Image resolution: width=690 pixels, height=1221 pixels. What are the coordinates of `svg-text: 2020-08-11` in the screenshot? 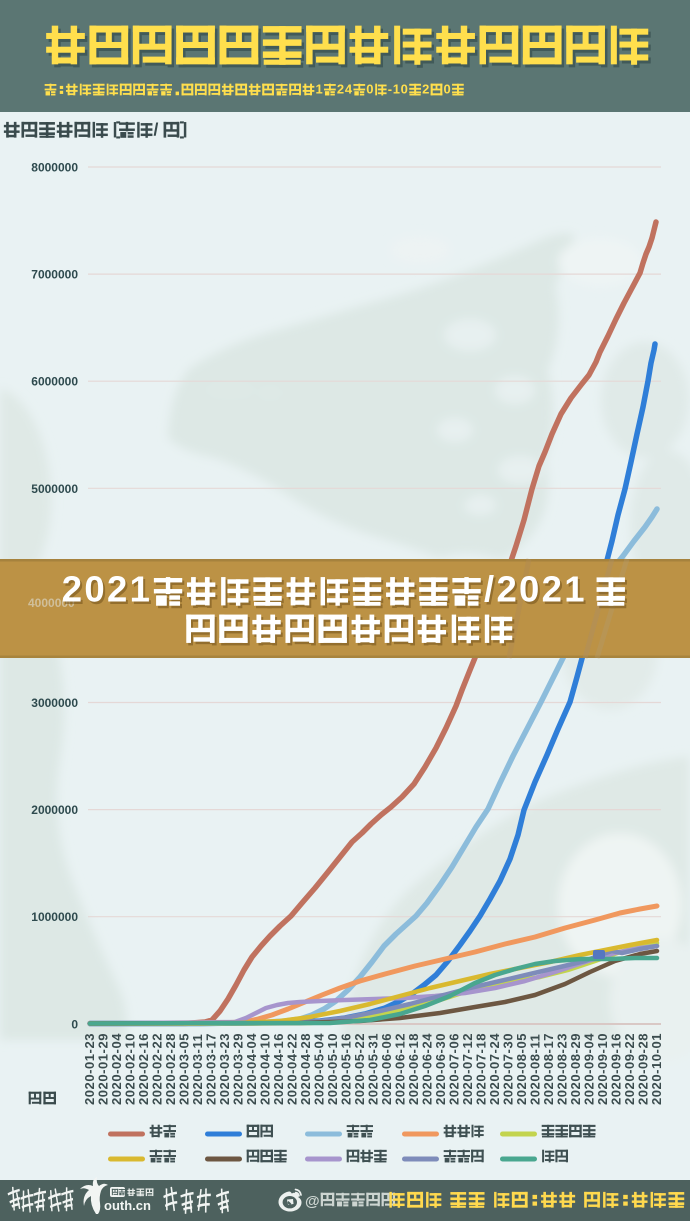 It's located at (535, 1069).